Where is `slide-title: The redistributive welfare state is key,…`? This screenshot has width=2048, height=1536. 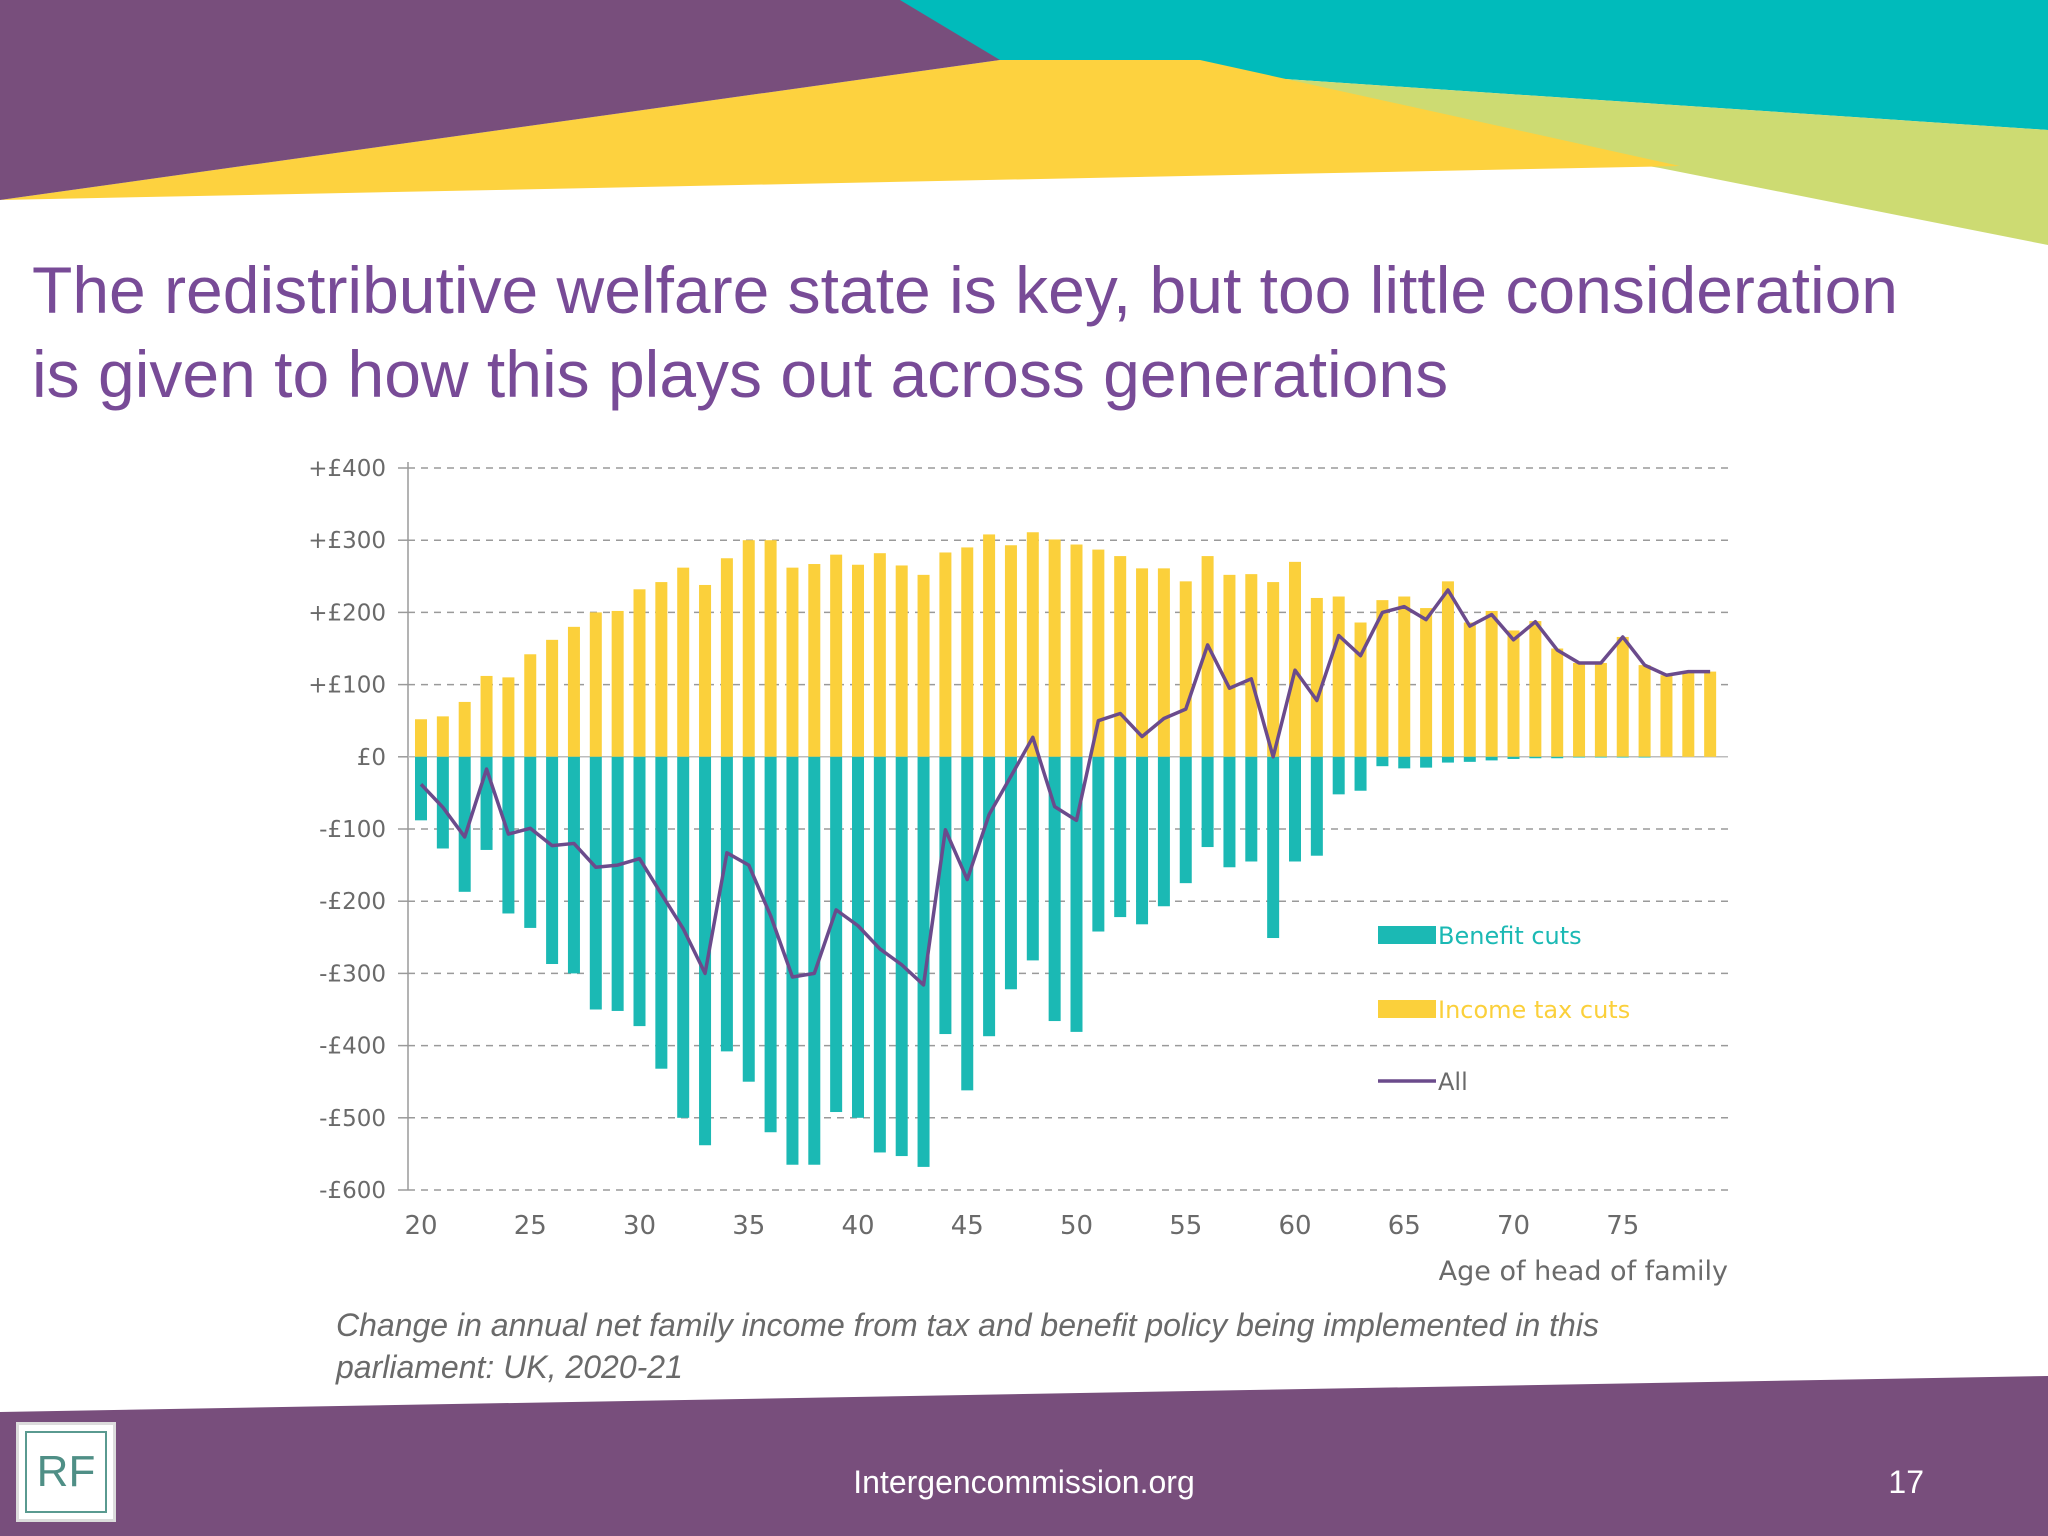 slide-title: The redistributive welfare state is key,… is located at coordinates (1027, 332).